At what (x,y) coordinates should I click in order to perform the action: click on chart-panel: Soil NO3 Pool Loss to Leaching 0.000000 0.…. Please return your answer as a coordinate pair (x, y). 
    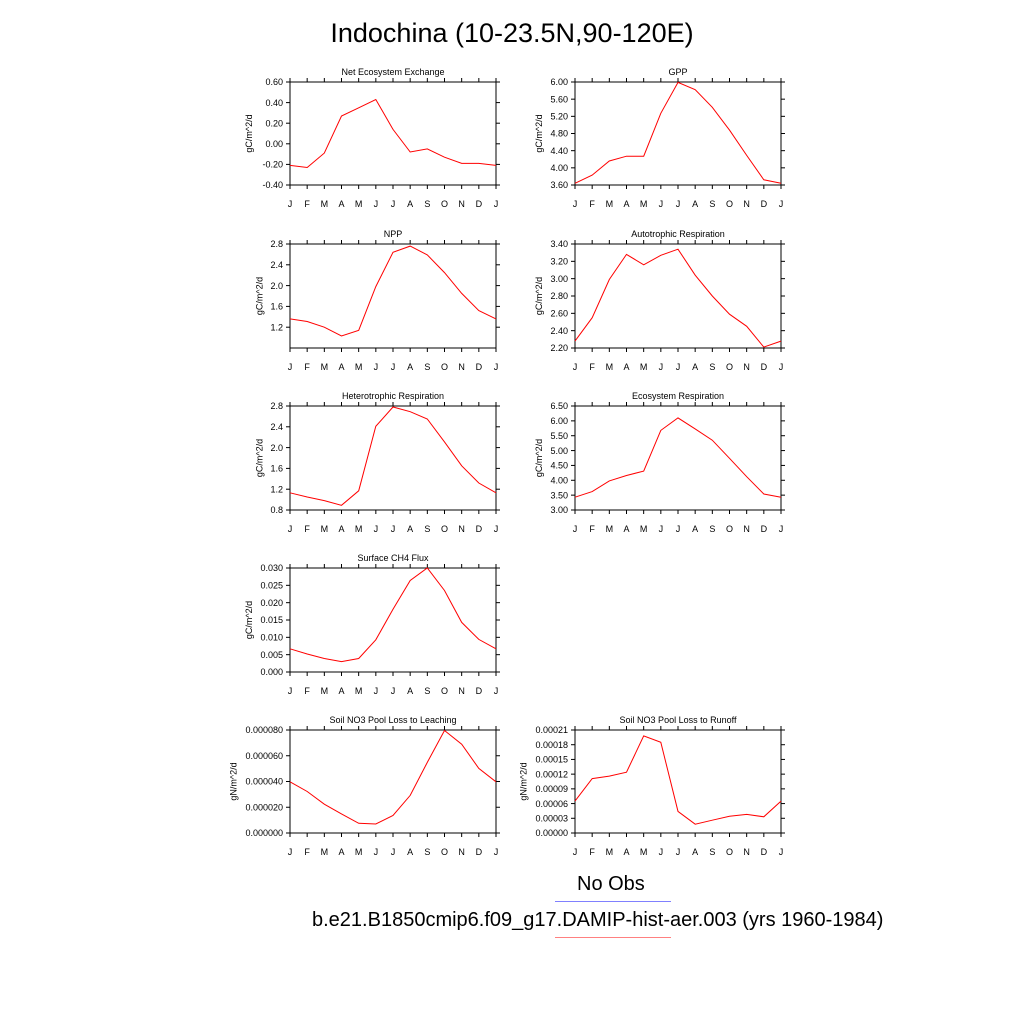
    Looking at the image, I should click on (364, 786).